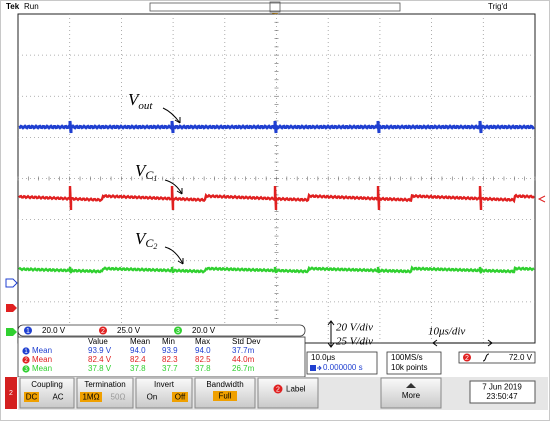  I want to click on horizontal-position: 0.000000 s, so click(343, 367).